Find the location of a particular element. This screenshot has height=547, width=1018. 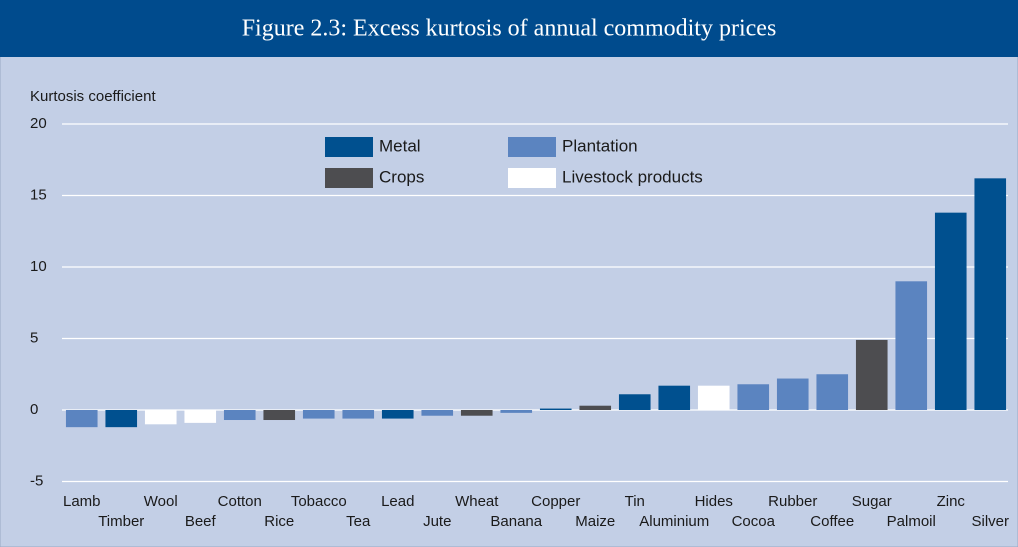

x-tick-label: Coffee is located at coordinates (832, 521).